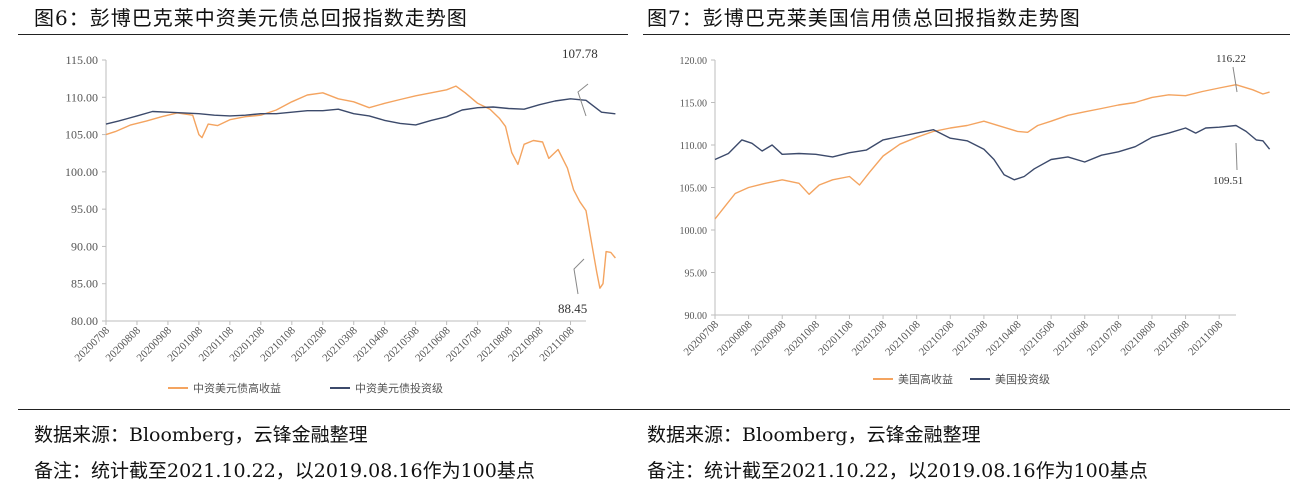 This screenshot has width=1310, height=493. What do you see at coordinates (237, 388) in the screenshot?
I see `legend-label: 中资美元债高收益` at bounding box center [237, 388].